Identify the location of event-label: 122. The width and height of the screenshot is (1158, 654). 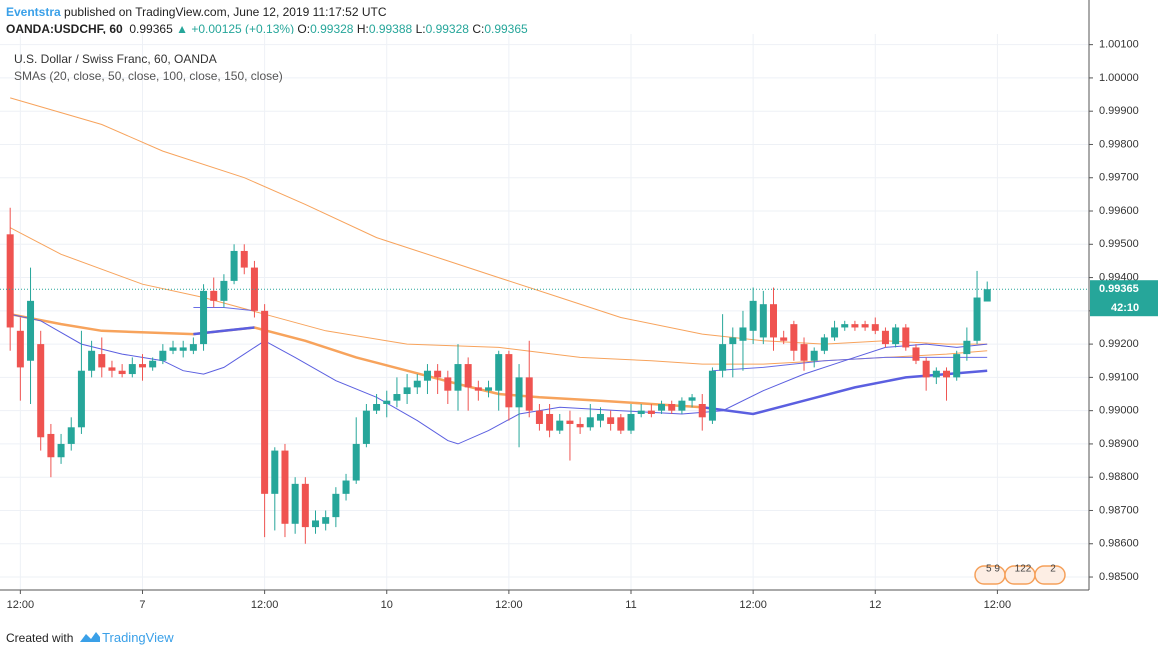
(1023, 569).